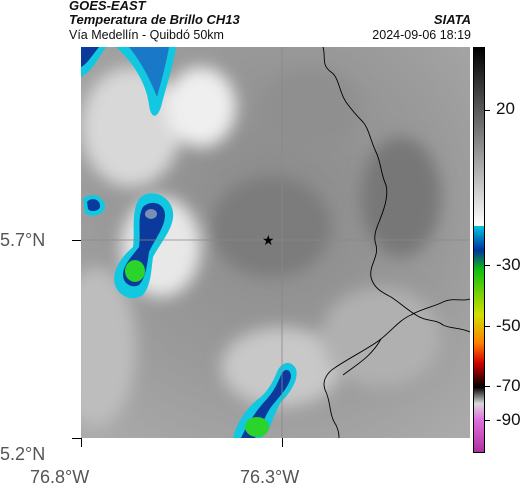 This screenshot has height=491, width=526. What do you see at coordinates (23, 240) in the screenshot?
I see `y-tick-label-57: 5.7°N` at bounding box center [23, 240].